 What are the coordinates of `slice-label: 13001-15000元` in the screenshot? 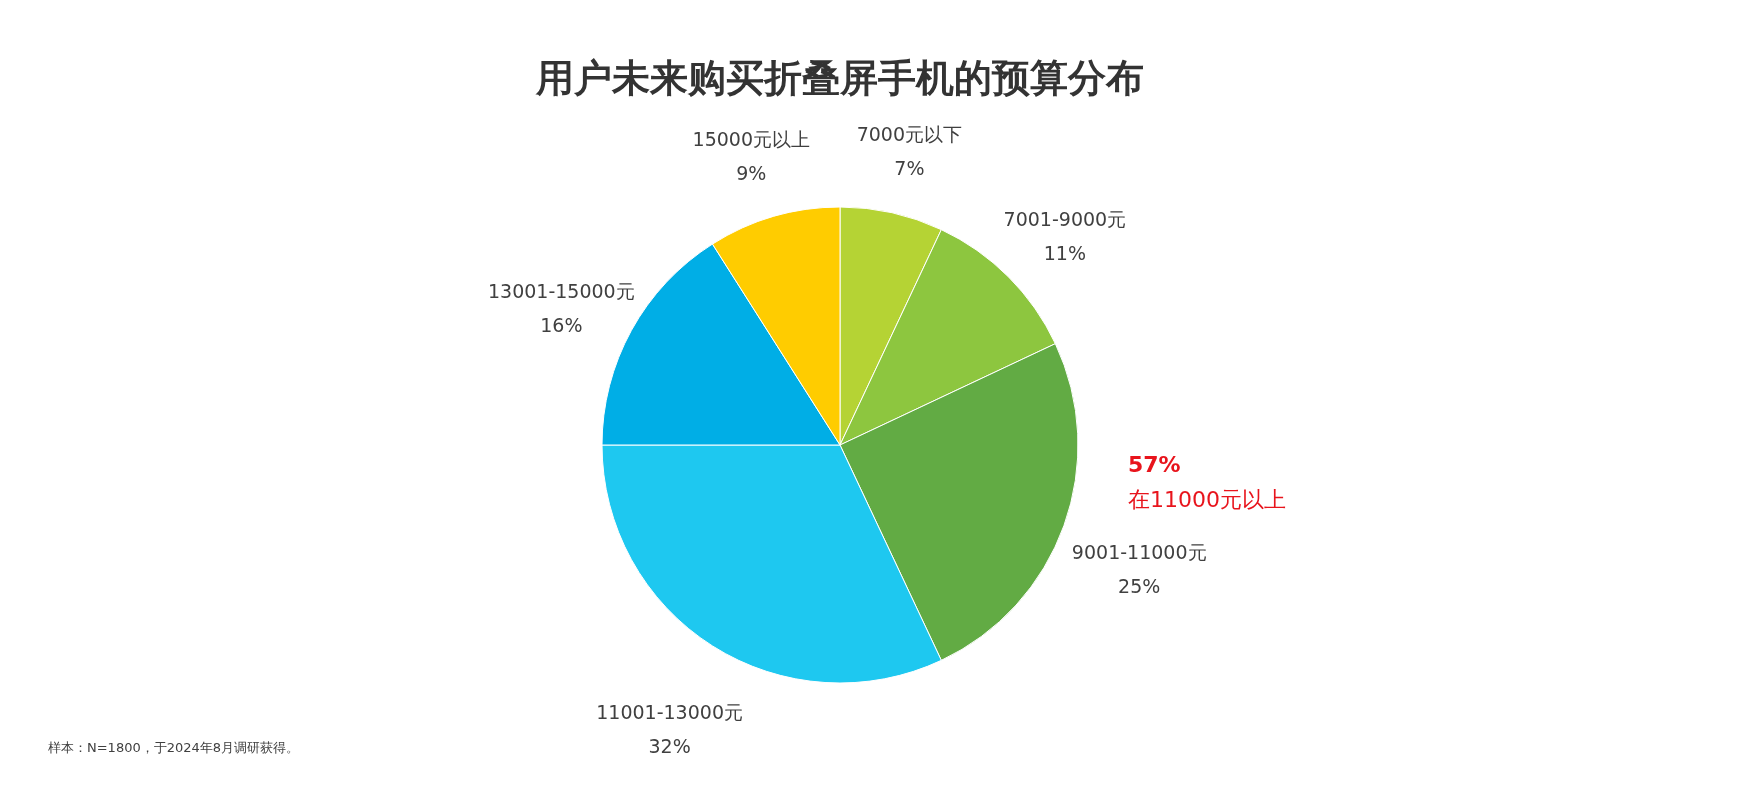 It's located at (561, 290).